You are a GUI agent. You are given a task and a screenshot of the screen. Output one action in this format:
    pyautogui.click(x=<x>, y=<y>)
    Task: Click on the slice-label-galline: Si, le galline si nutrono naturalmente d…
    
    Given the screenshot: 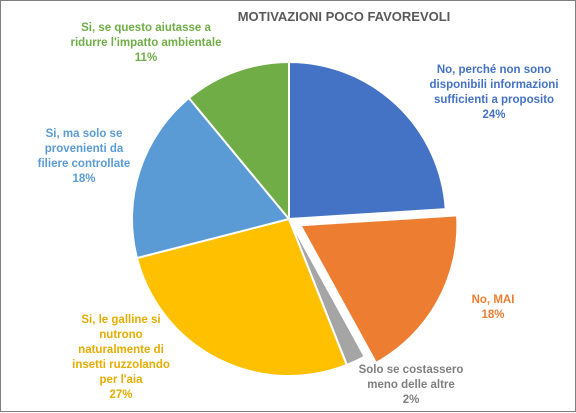 What is the action you would take?
    pyautogui.click(x=121, y=358)
    